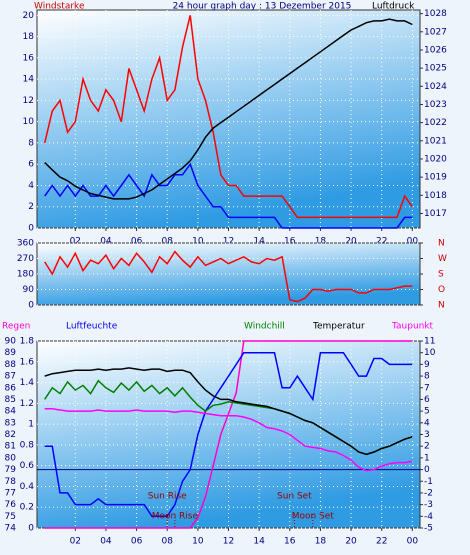 The image size is (470, 555). What do you see at coordinates (435, 69) in the screenshot?
I see `y2-tick-label: 1025` at bounding box center [435, 69].